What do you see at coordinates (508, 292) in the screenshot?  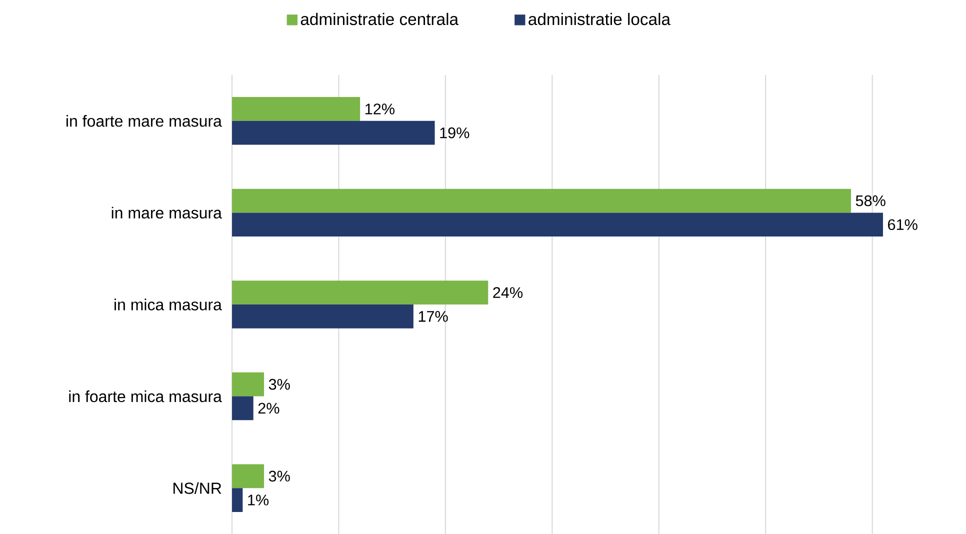 I see `data-label: 24%` at bounding box center [508, 292].